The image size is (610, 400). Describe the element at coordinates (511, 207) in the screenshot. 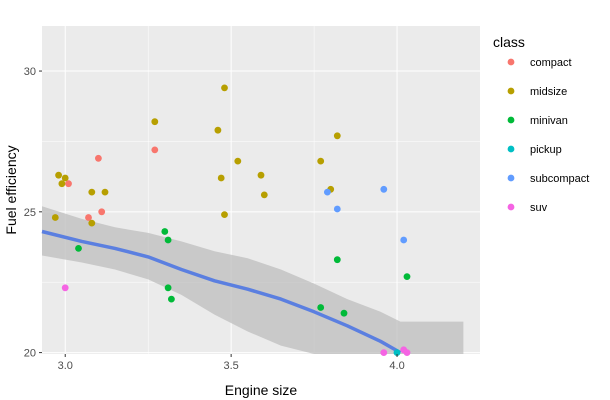

I see `legend-key-suv` at that location.